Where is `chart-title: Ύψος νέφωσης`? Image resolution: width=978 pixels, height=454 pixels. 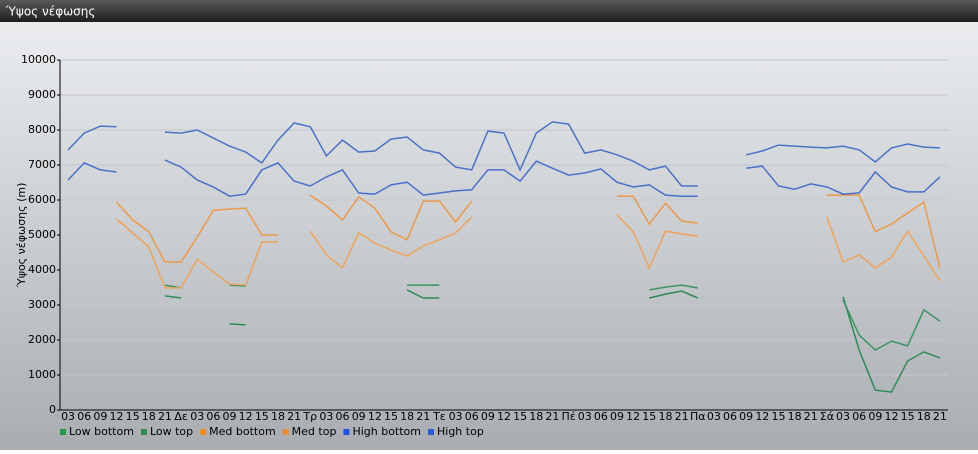
chart-title: Ύψος νέφωσης is located at coordinates (50, 12).